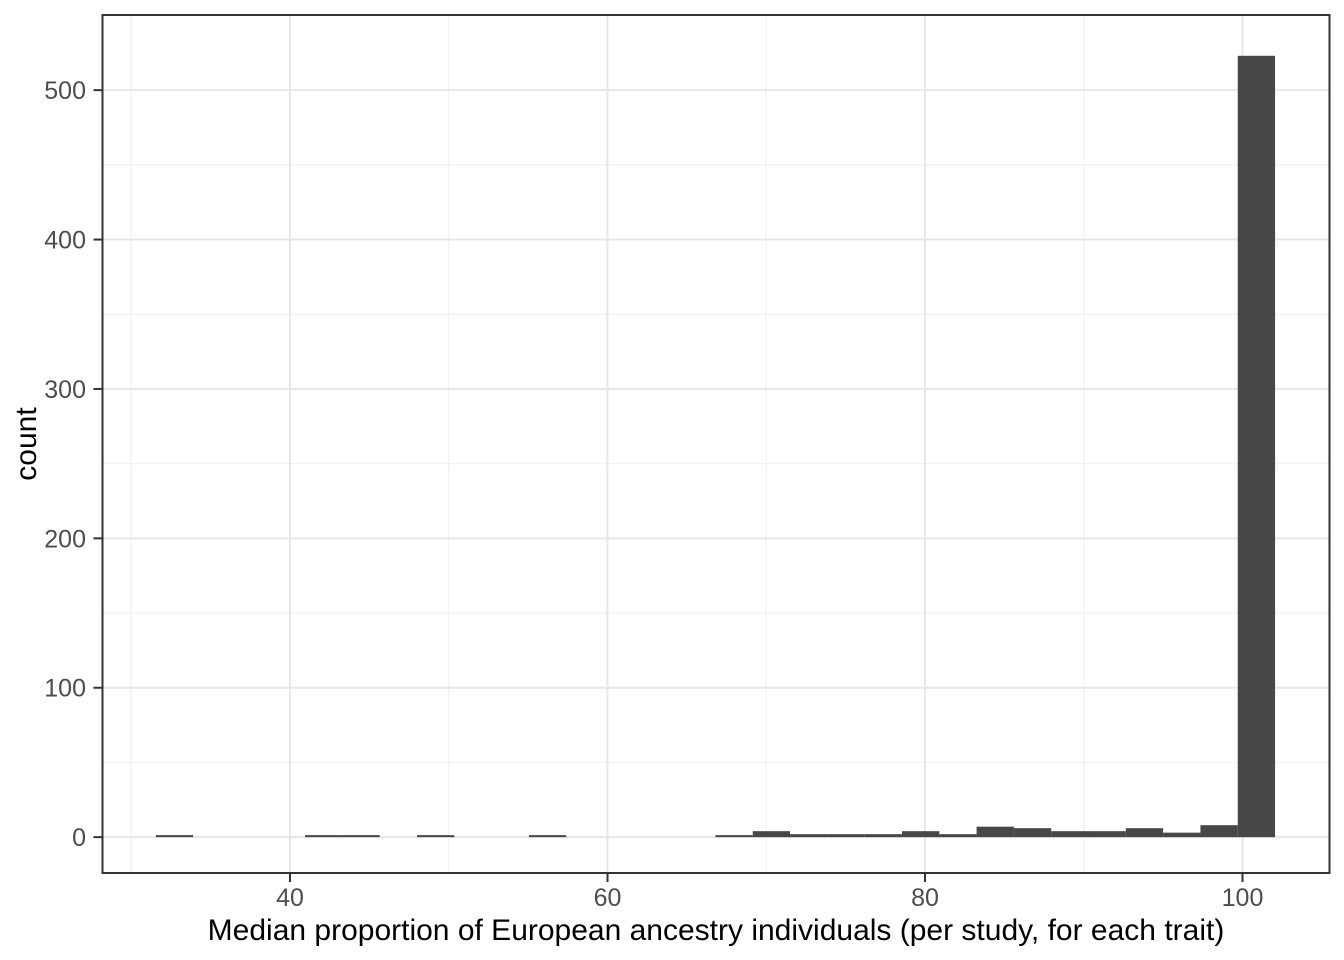 Image resolution: width=1344 pixels, height=960 pixels. What do you see at coordinates (1243, 898) in the screenshot?
I see `x-tick-label: 100` at bounding box center [1243, 898].